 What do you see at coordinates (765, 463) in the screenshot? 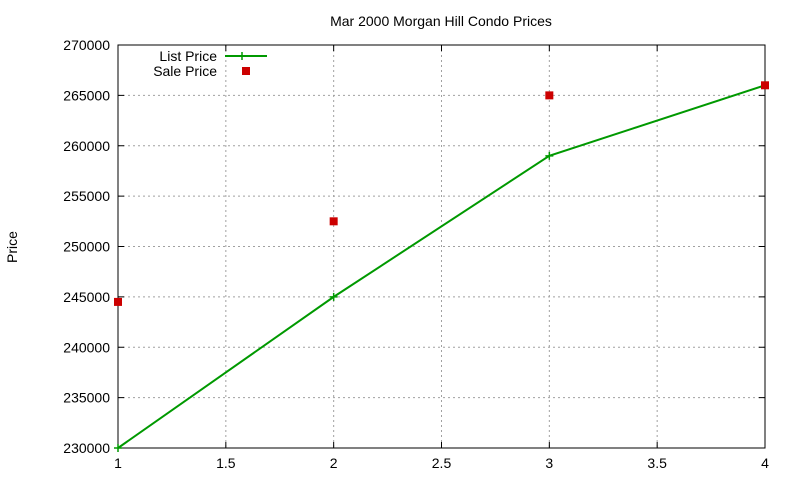
I see `x-tick-label: 4` at bounding box center [765, 463].